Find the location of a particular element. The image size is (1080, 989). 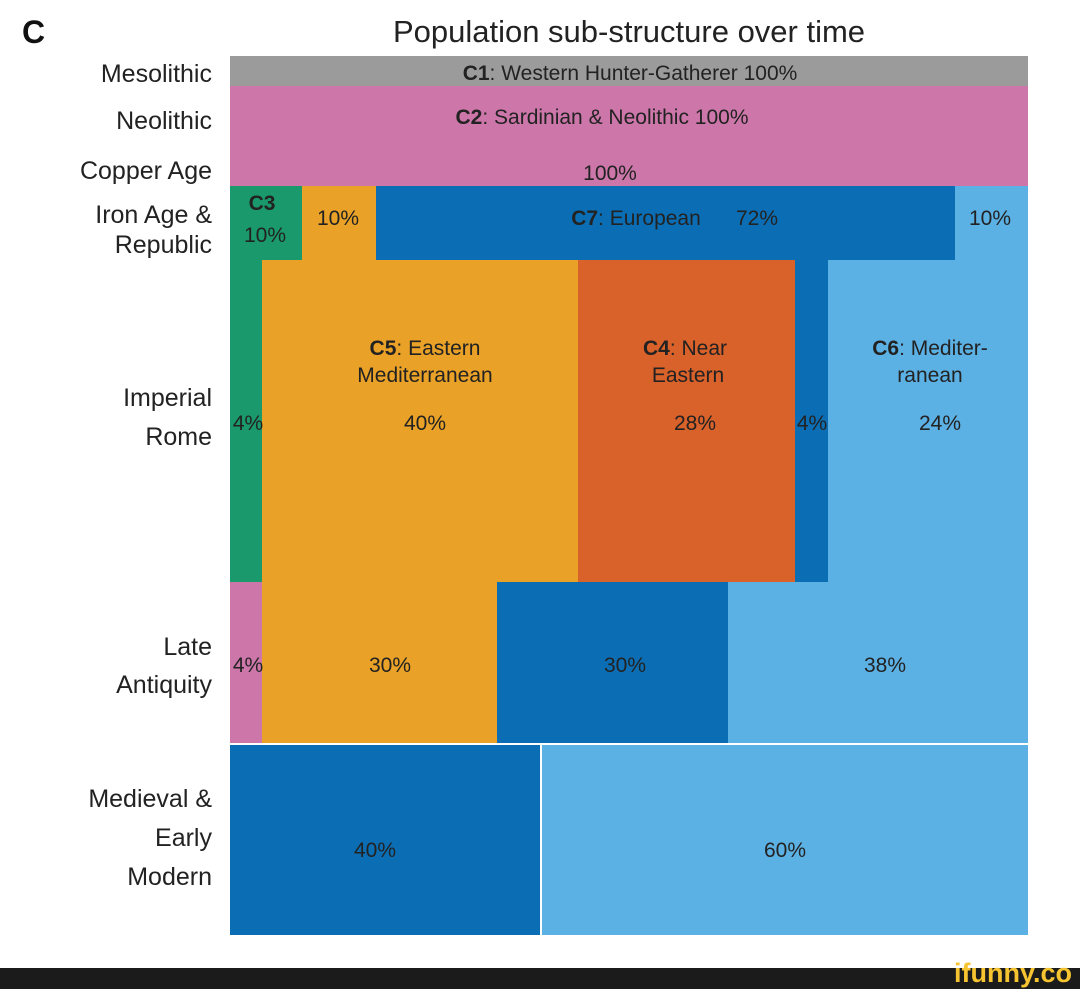

label-c3-pct: 10% is located at coordinates (265, 235).